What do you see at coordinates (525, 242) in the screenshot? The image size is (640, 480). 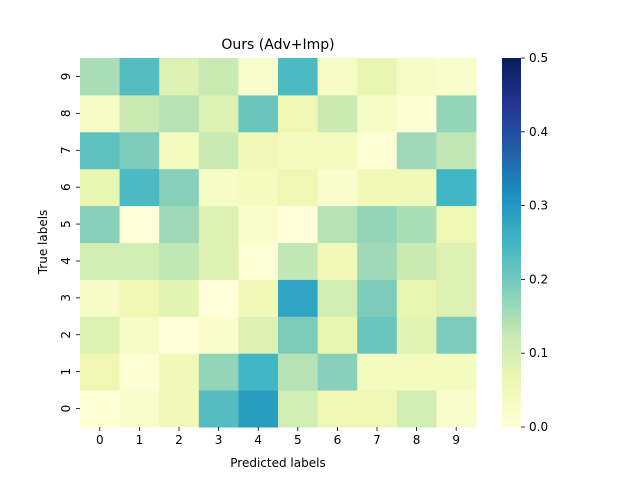 I see `colorbar: 0.0 0.1 0.2 0.3 0.4 0.5` at bounding box center [525, 242].